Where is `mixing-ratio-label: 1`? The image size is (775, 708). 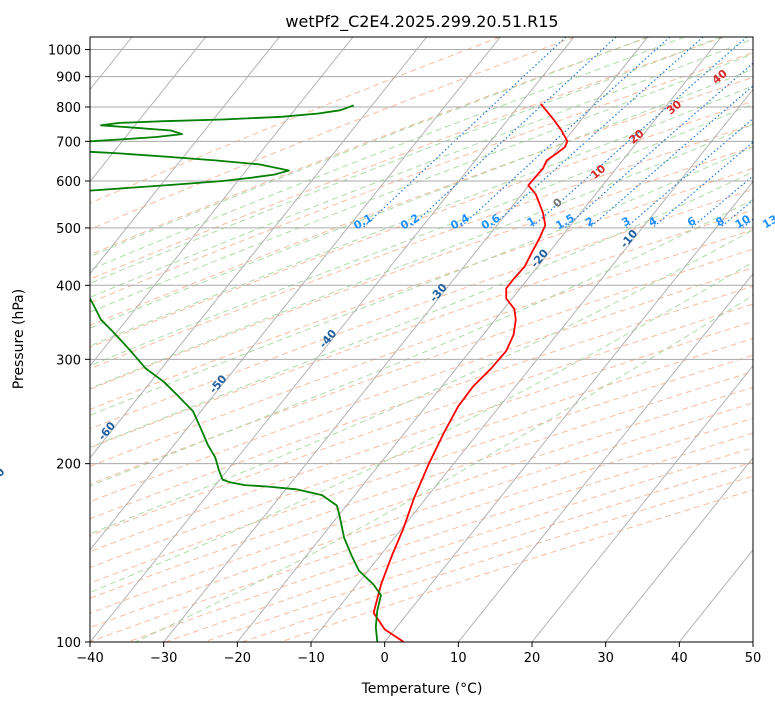
mixing-ratio-label: 1 is located at coordinates (531, 221).